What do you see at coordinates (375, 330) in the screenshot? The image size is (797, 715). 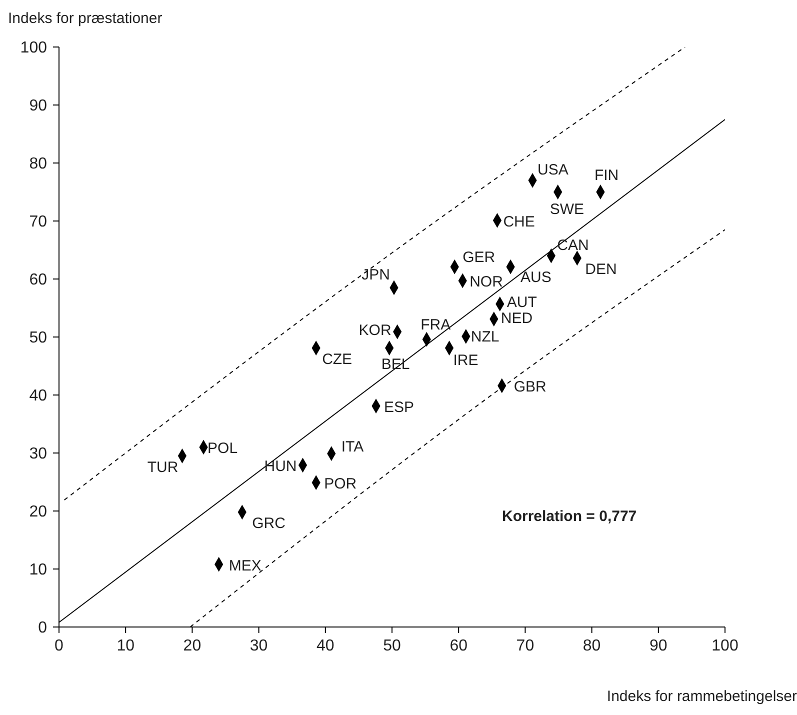 I see `annotation: KOR` at bounding box center [375, 330].